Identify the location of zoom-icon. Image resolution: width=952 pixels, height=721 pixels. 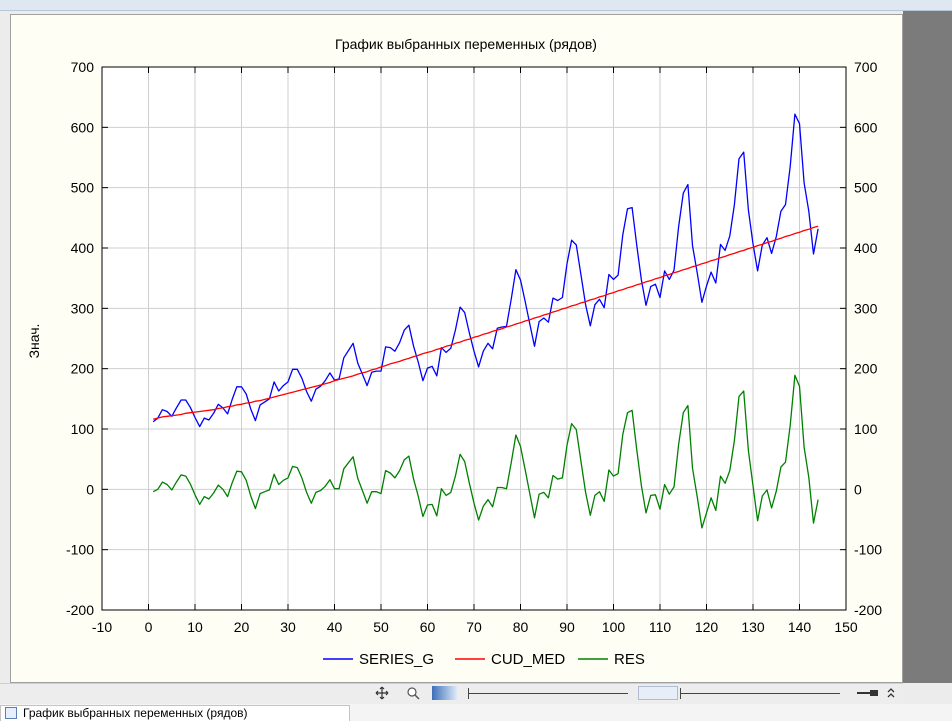
(413, 693).